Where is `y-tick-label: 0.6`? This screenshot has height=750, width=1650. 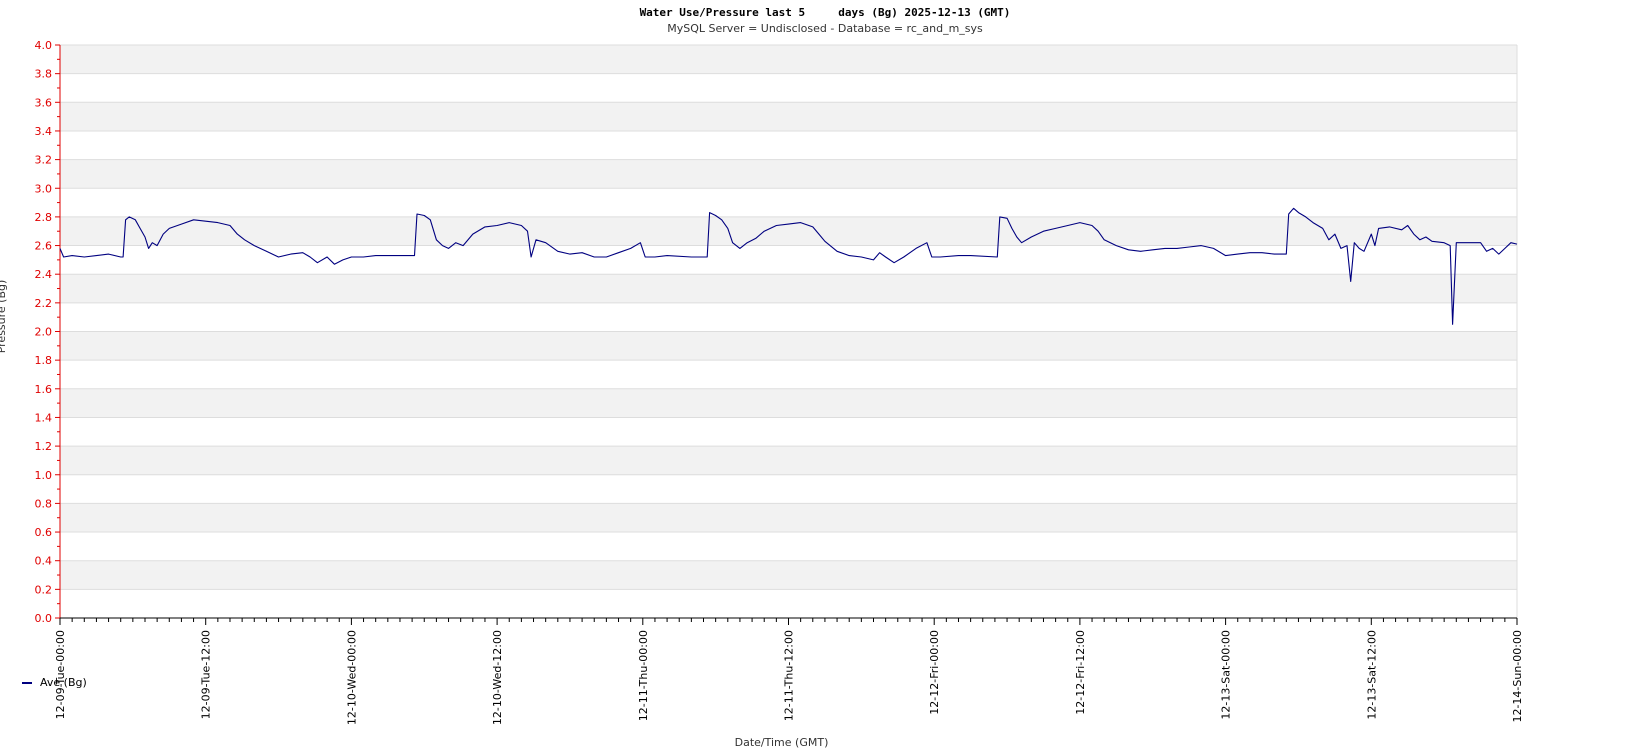
y-tick-label: 0.6 is located at coordinates (44, 532).